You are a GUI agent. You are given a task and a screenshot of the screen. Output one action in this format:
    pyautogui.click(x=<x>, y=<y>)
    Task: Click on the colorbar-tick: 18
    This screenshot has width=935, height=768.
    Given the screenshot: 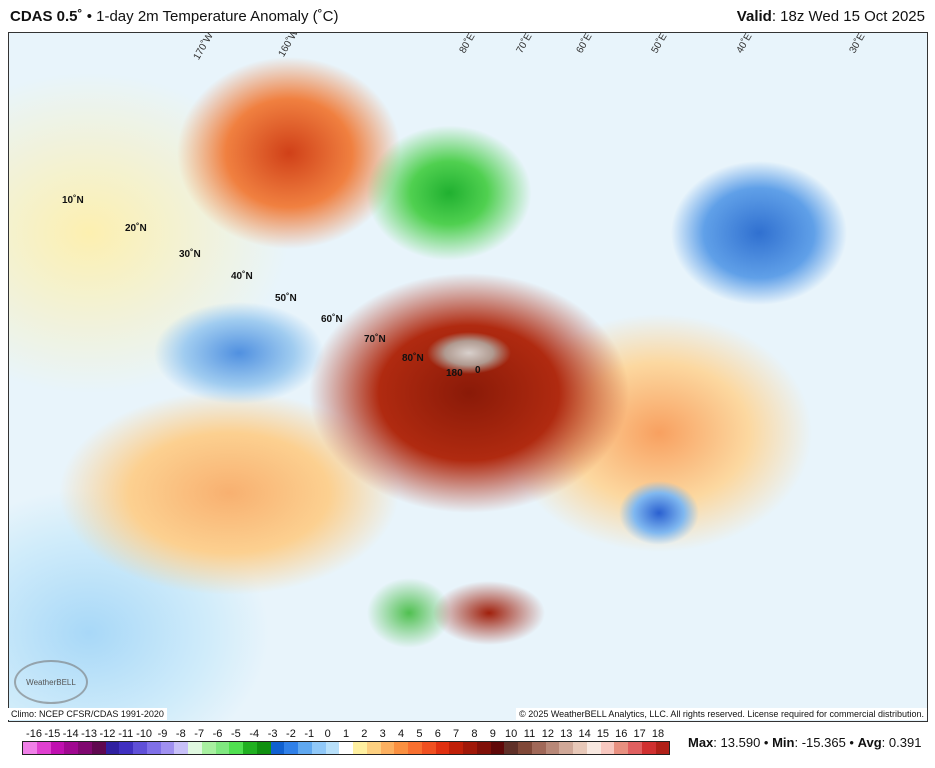 What is the action you would take?
    pyautogui.click(x=658, y=734)
    